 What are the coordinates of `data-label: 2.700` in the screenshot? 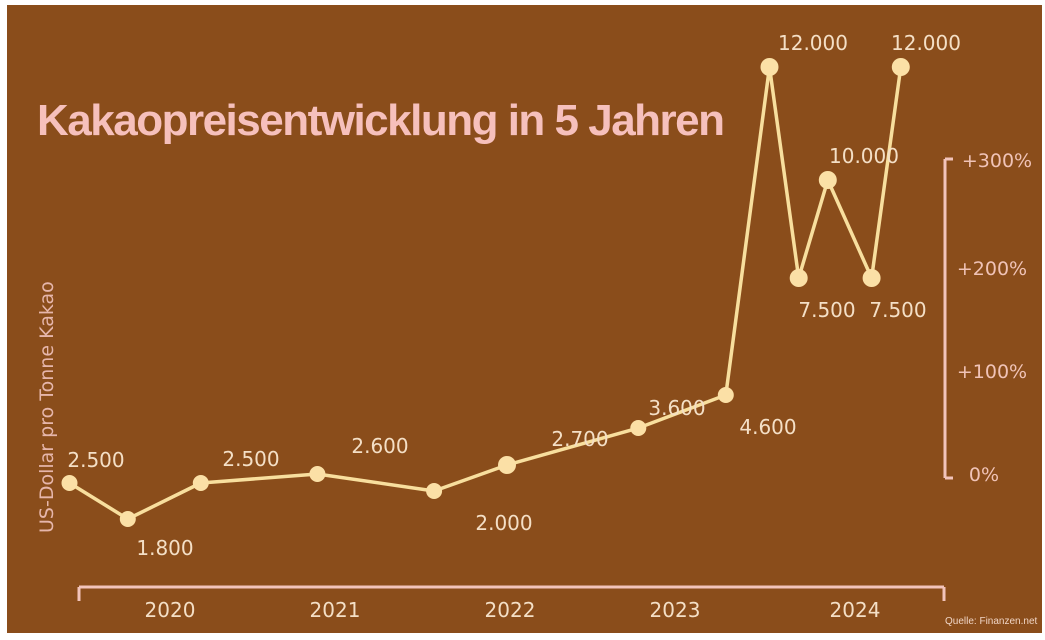 It's located at (579, 439).